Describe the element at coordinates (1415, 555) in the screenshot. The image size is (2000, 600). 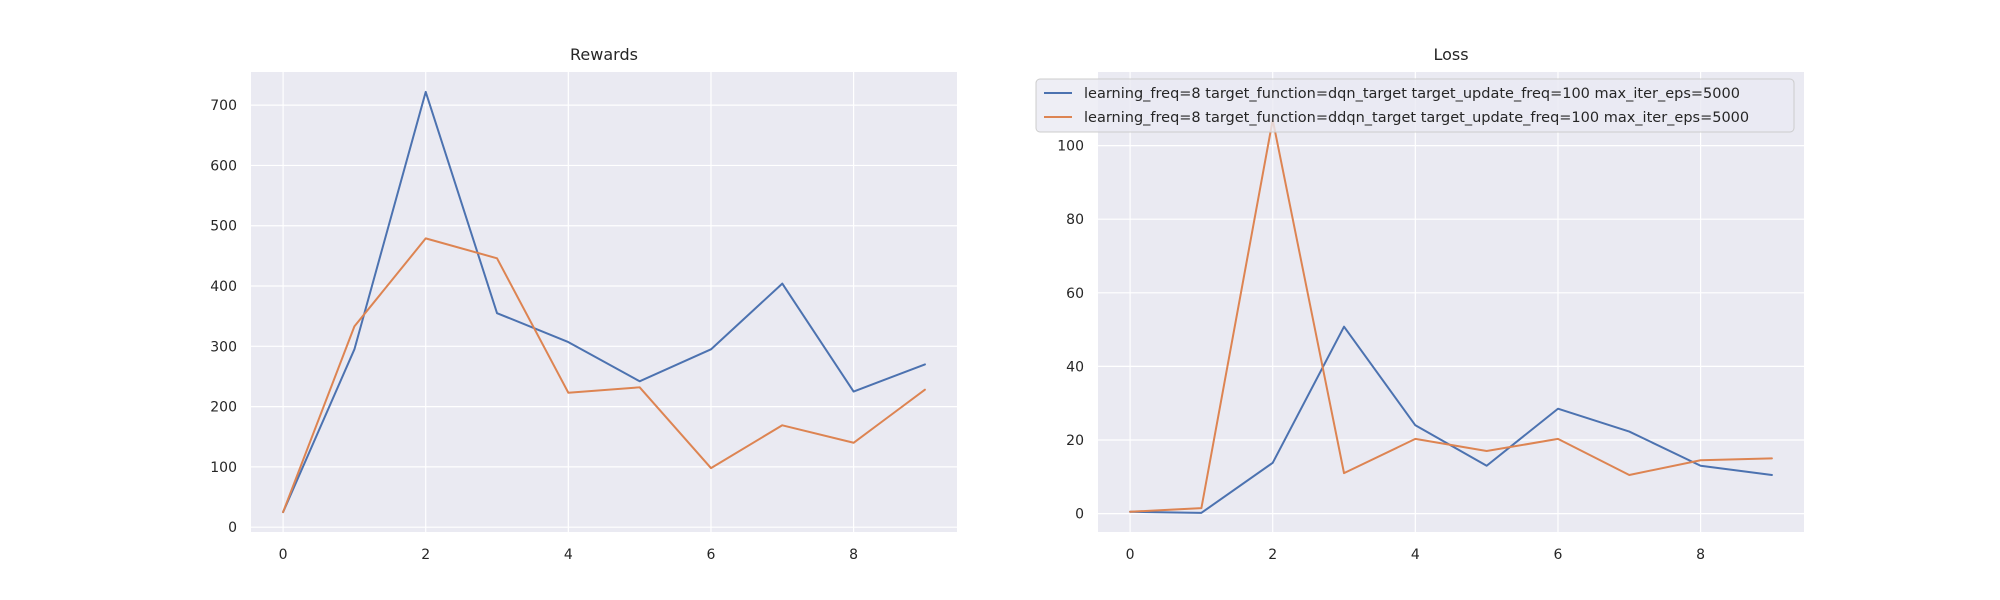
I see `loss-x-tick-label: 4` at that location.